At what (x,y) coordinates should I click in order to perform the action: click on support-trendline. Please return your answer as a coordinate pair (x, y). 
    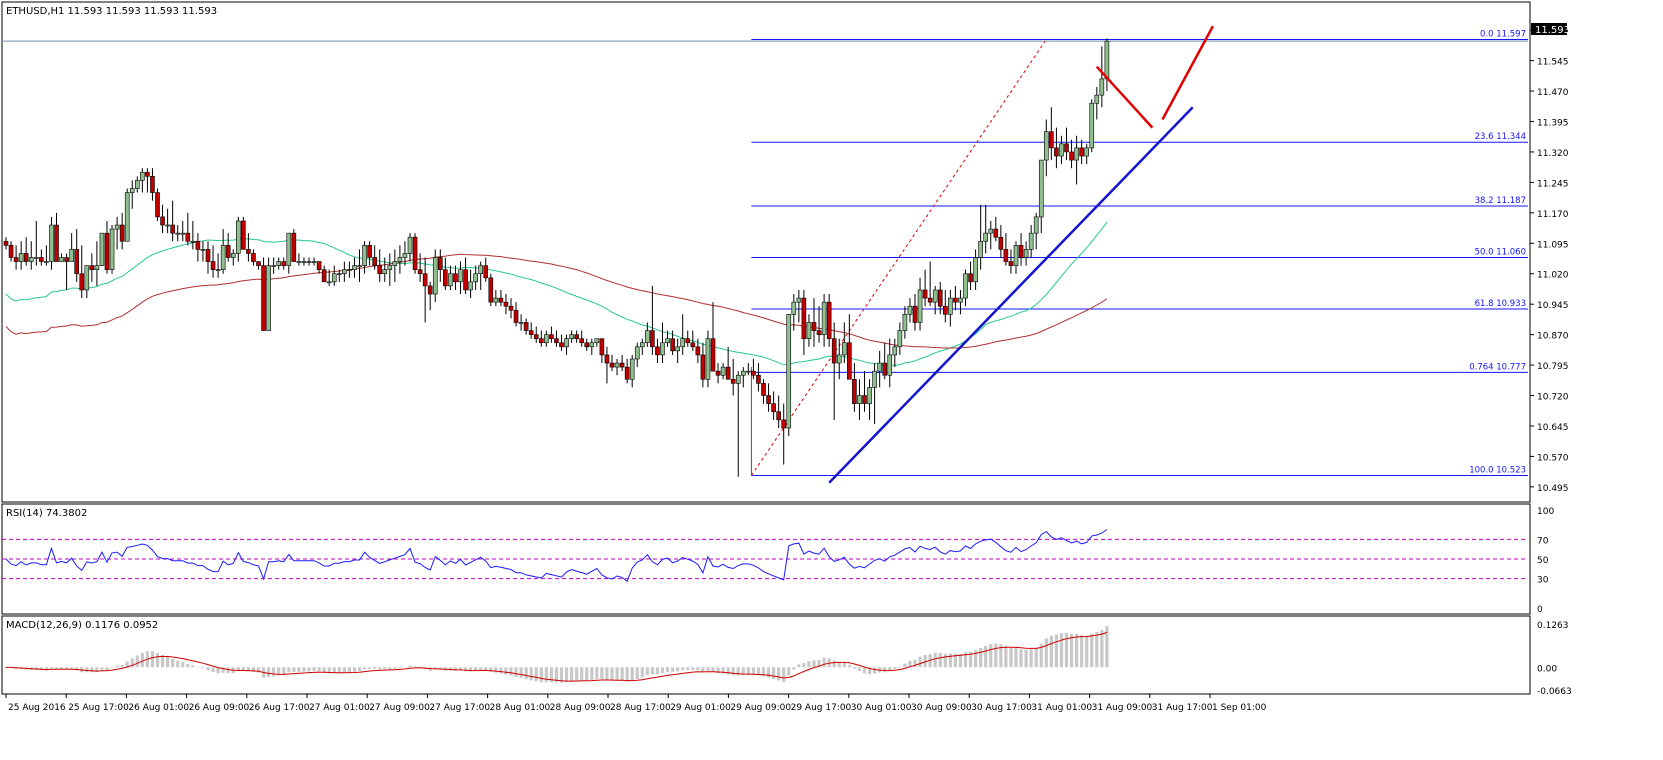
    Looking at the image, I should click on (1011, 295).